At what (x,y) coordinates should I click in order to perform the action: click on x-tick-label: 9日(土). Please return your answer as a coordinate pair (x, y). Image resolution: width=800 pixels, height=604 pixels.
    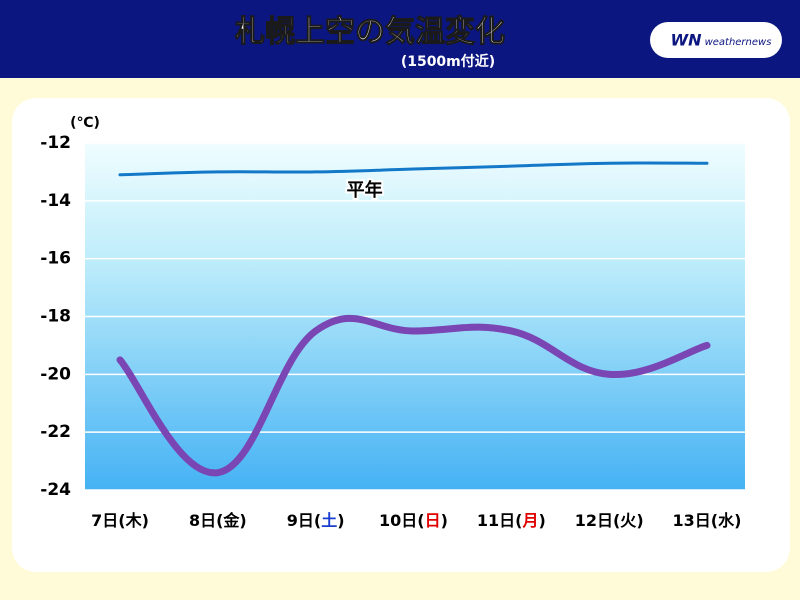
    Looking at the image, I should click on (316, 520).